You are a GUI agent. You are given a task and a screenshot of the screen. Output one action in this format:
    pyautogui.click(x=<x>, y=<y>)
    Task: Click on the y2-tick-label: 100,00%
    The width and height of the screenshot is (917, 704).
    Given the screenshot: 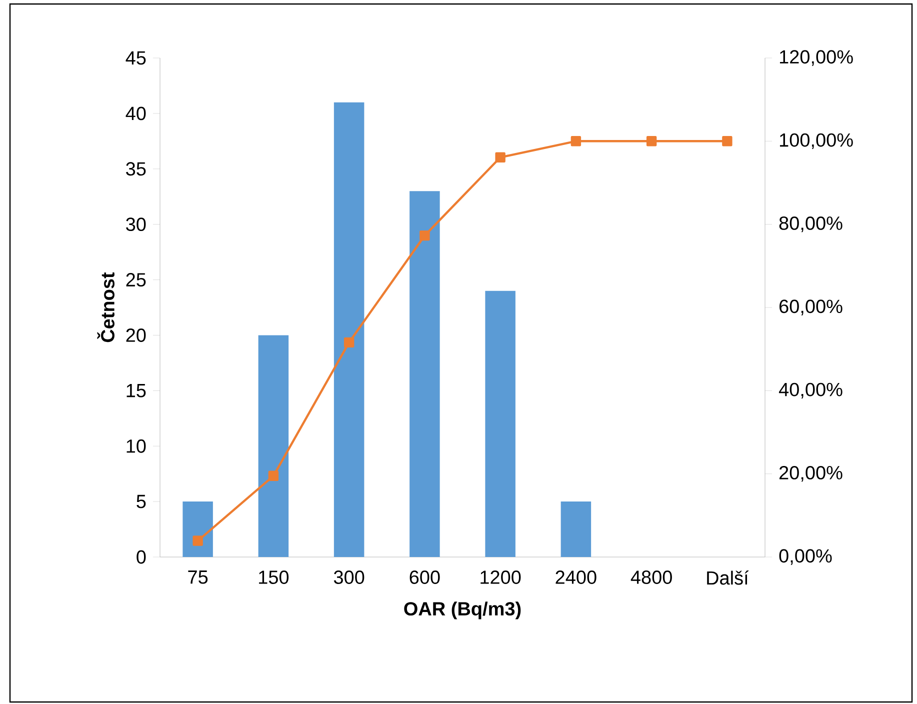 What is the action you would take?
    pyautogui.click(x=816, y=141)
    